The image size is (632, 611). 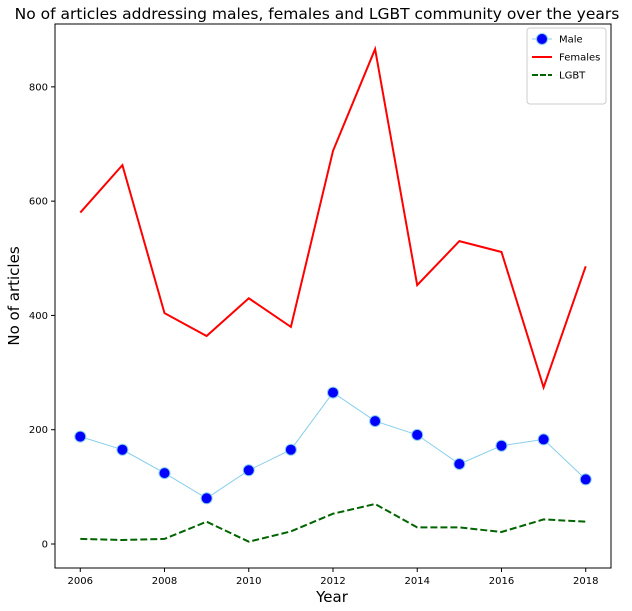 What do you see at coordinates (45, 545) in the screenshot?
I see `y-tick-label: 0` at bounding box center [45, 545].